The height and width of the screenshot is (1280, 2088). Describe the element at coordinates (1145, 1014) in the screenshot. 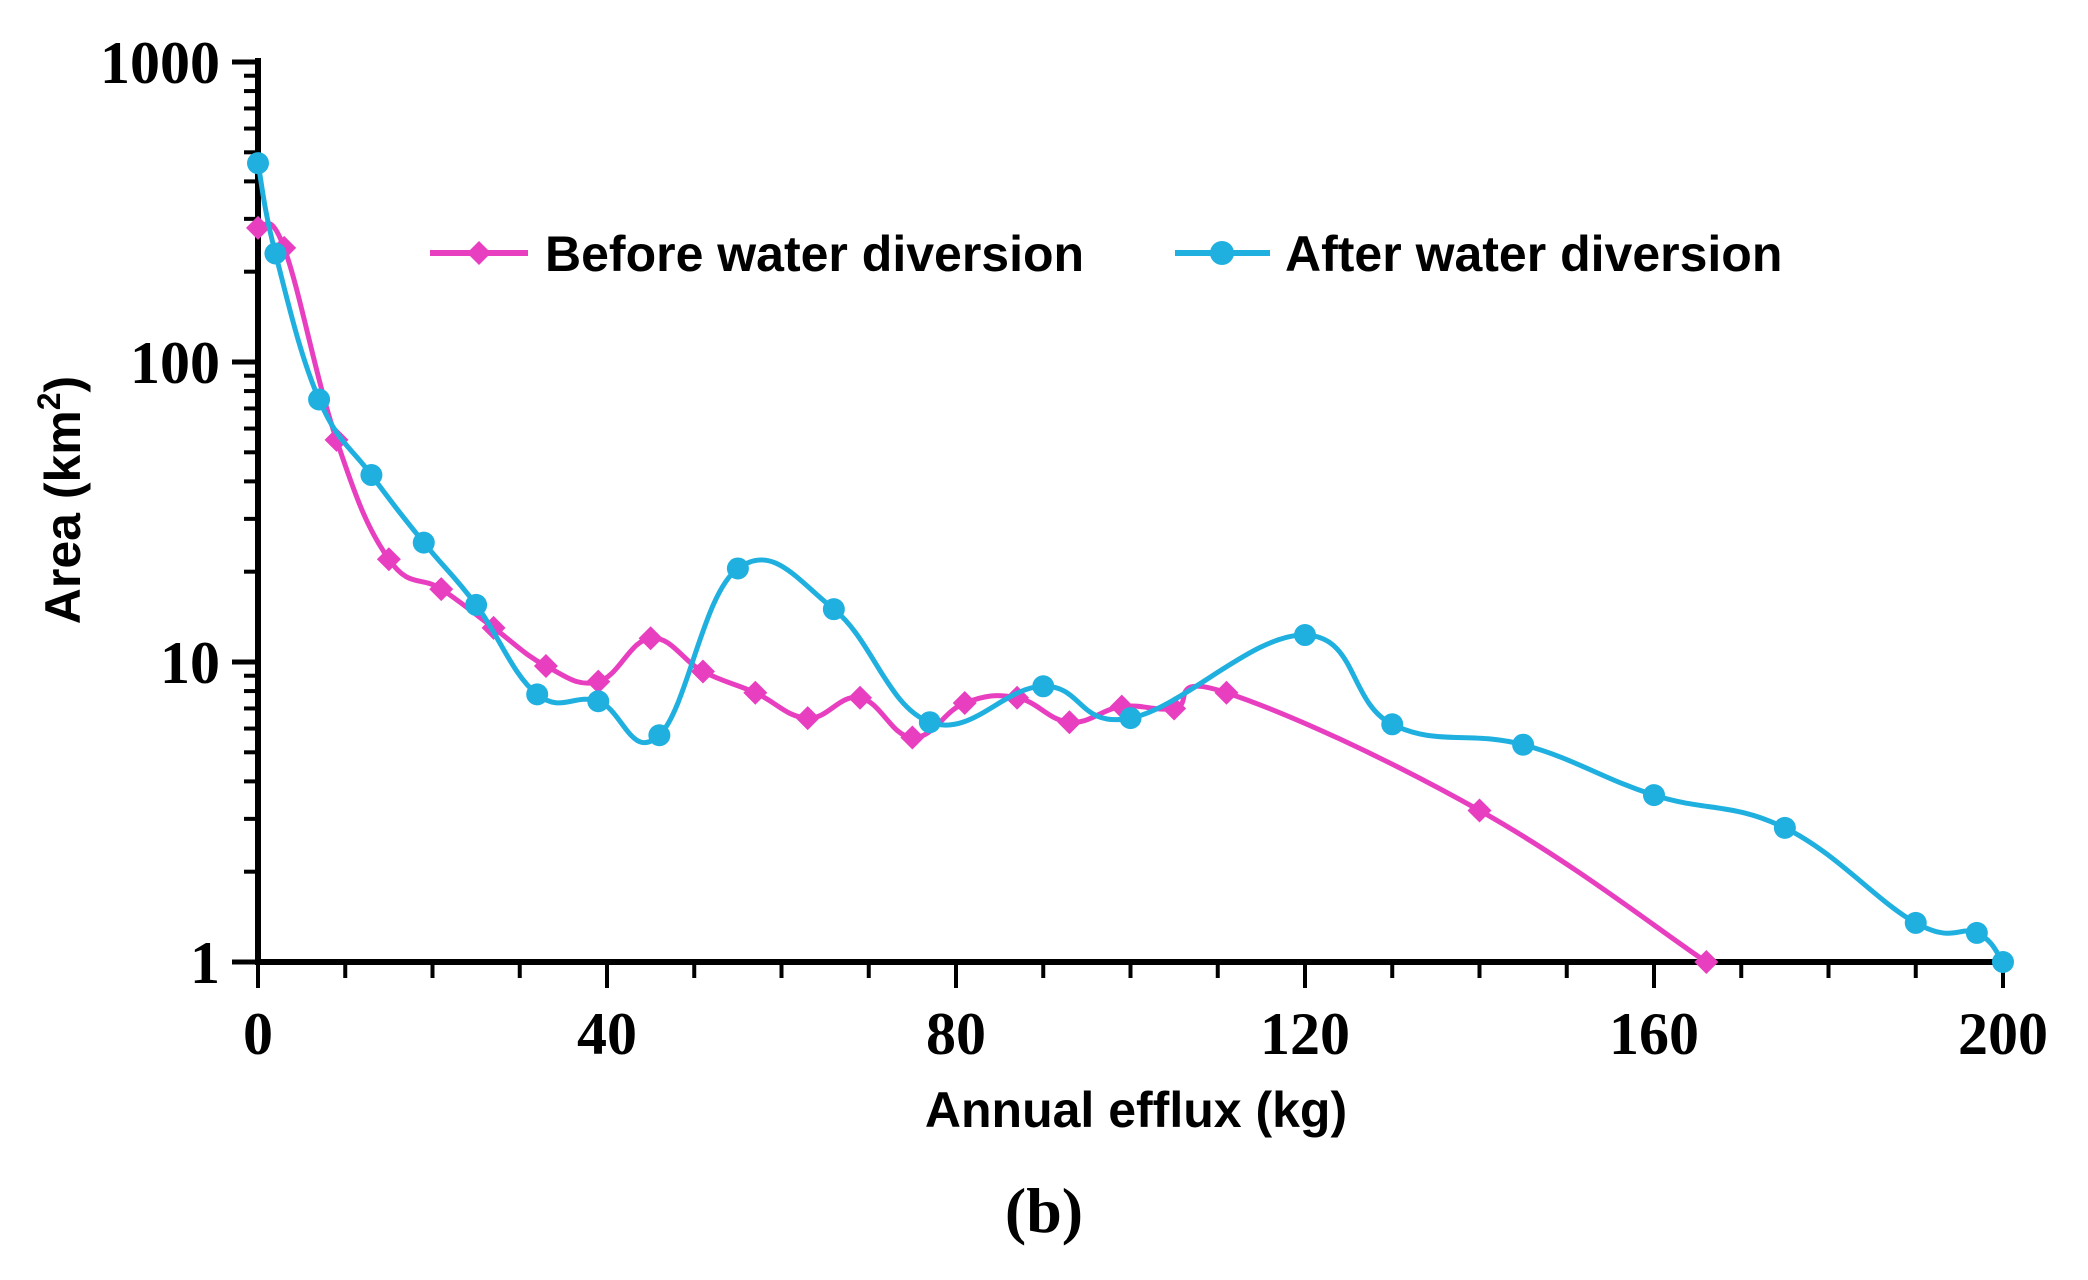

I see `x-ticks: 0 40 80 120 160 200` at that location.